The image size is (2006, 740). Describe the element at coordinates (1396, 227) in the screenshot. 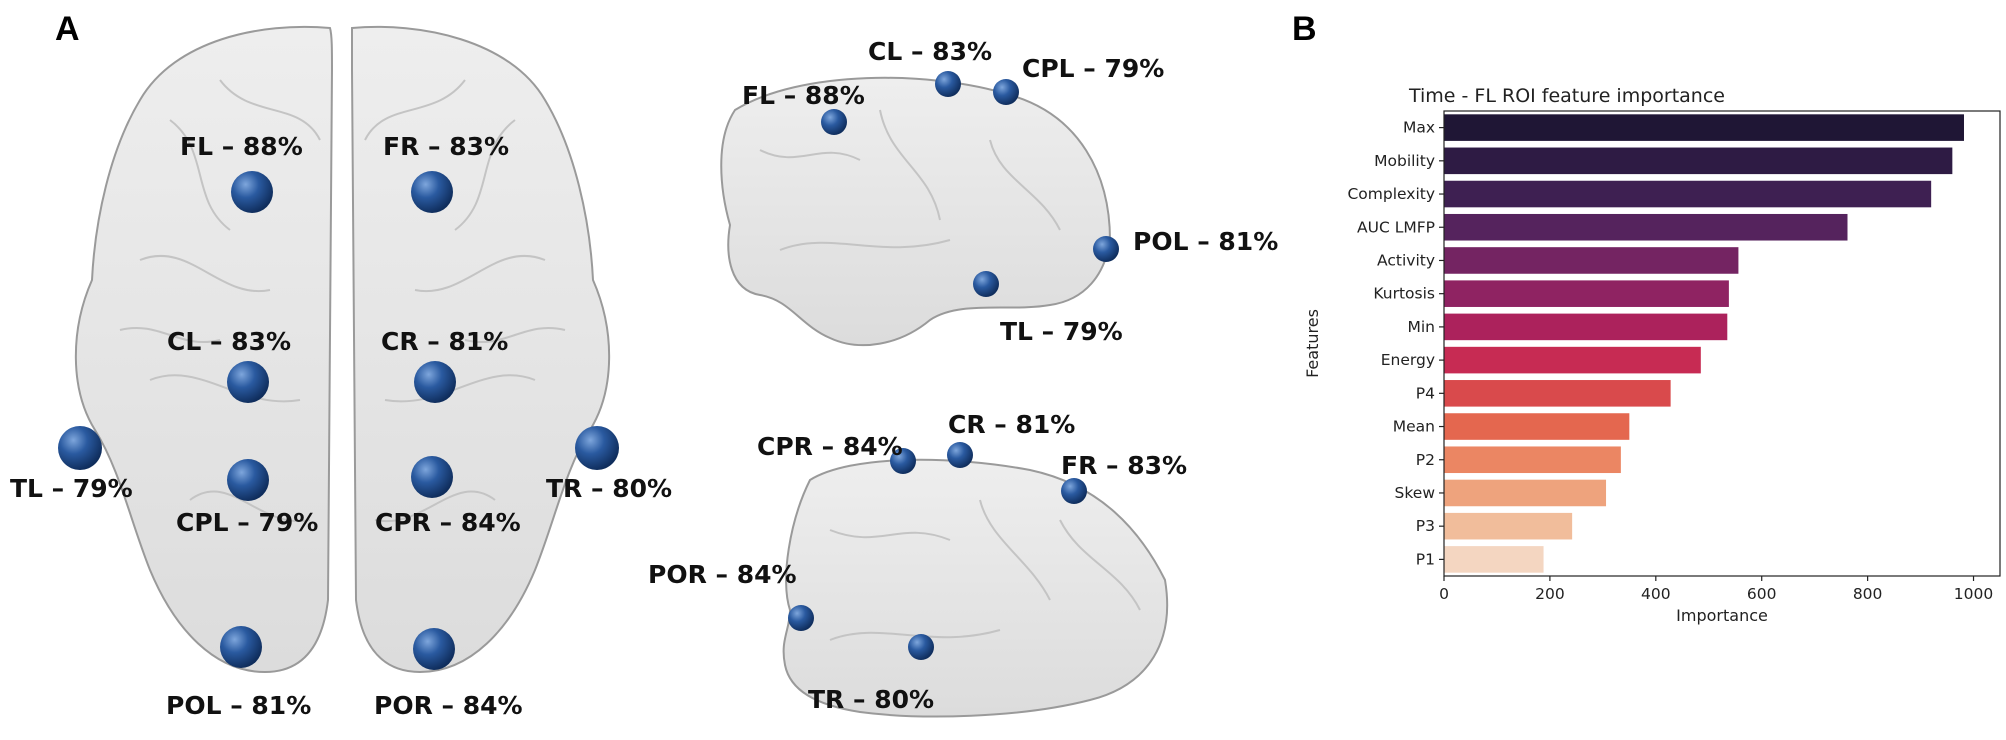

I see `y-tick-label: AUC LMFP` at that location.